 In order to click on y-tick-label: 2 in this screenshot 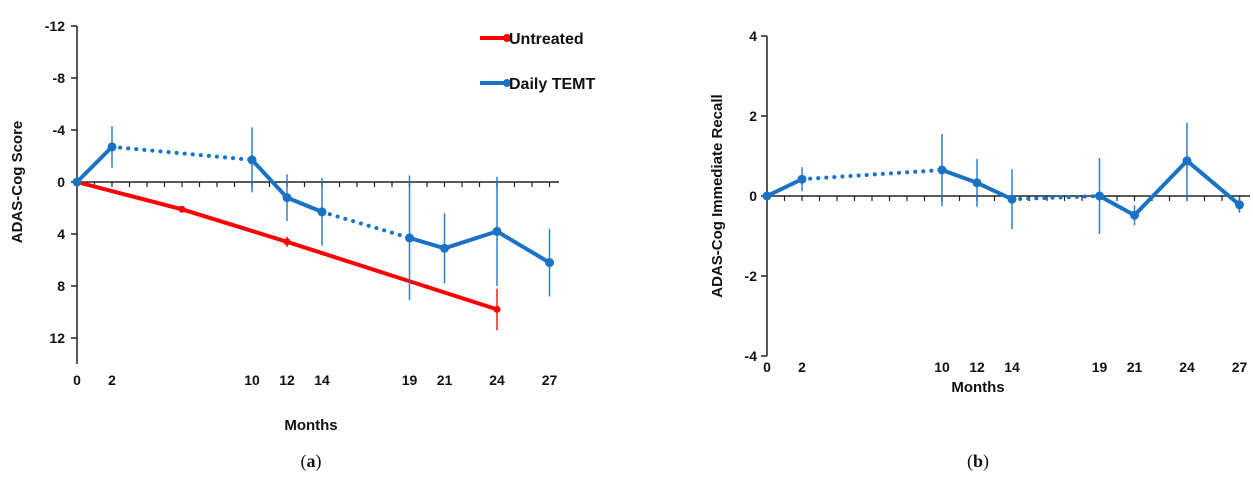, I will do `click(753, 116)`.